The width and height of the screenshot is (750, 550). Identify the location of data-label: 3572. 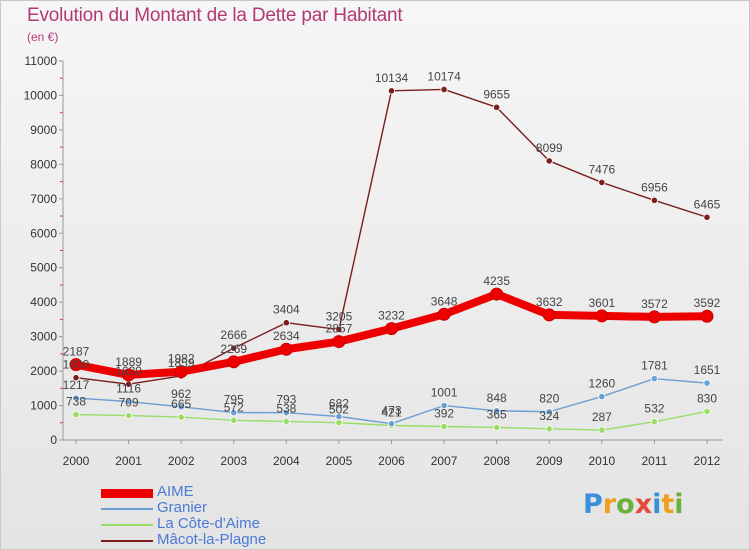
(654, 304).